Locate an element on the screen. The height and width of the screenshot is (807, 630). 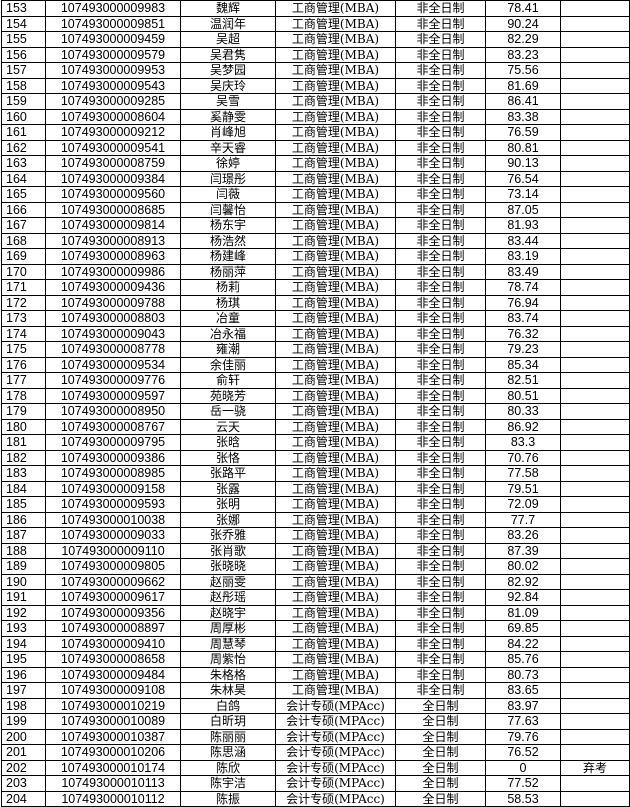
exam-id: 107493000008778 is located at coordinates (113, 349).